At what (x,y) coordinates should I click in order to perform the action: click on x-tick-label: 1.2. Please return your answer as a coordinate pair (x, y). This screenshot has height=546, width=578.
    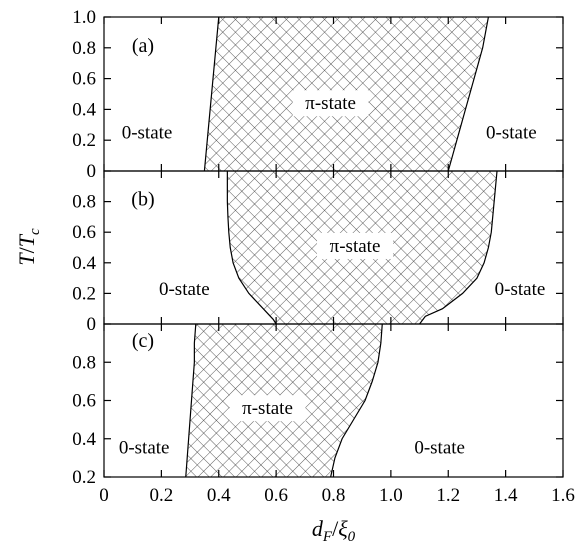
    Looking at the image, I should click on (448, 495).